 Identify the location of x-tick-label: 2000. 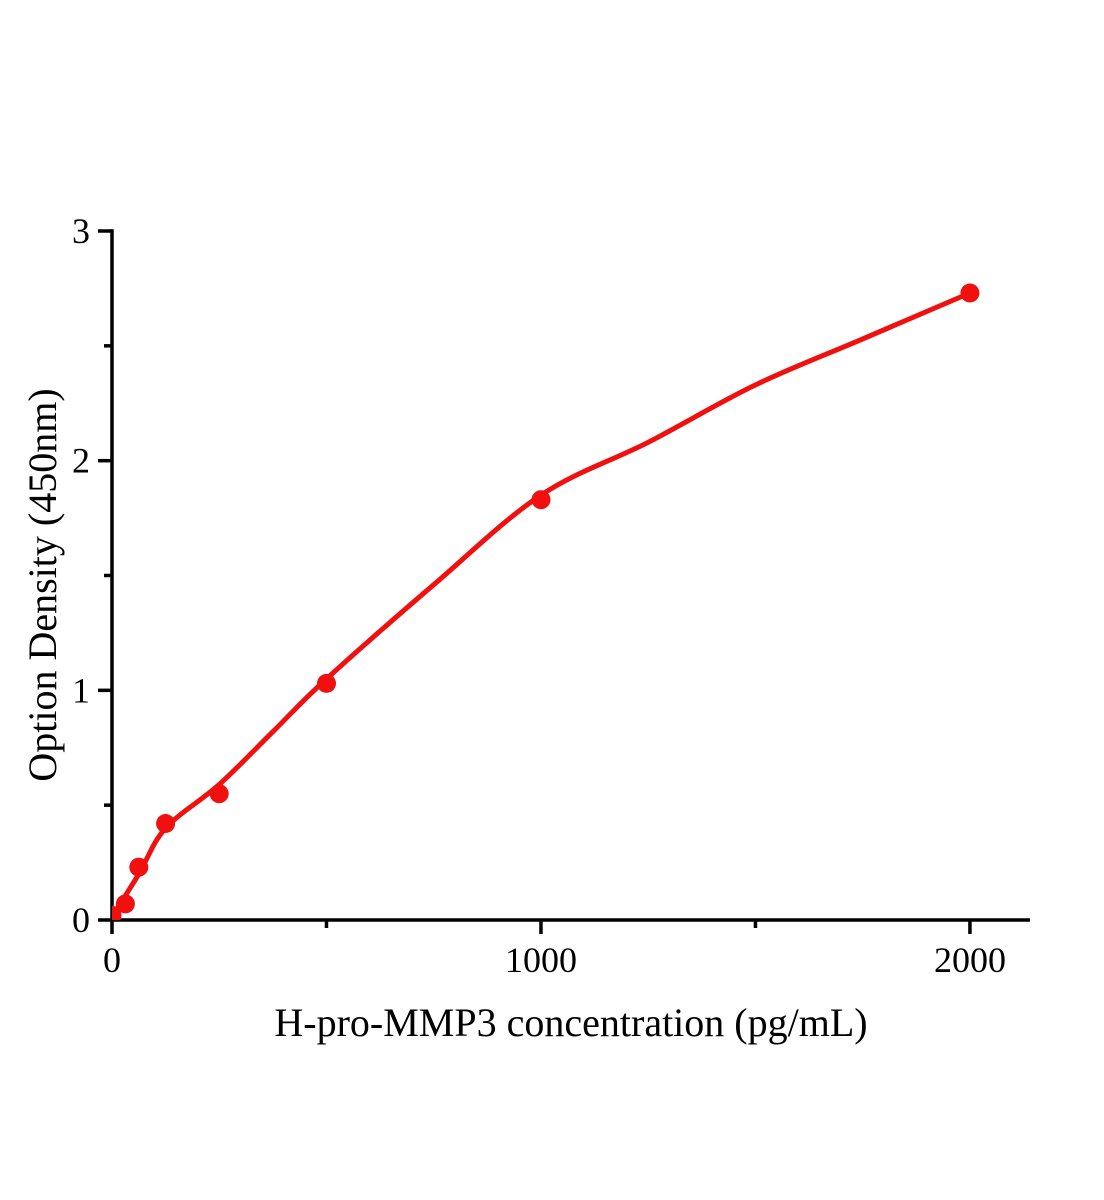
(970, 960).